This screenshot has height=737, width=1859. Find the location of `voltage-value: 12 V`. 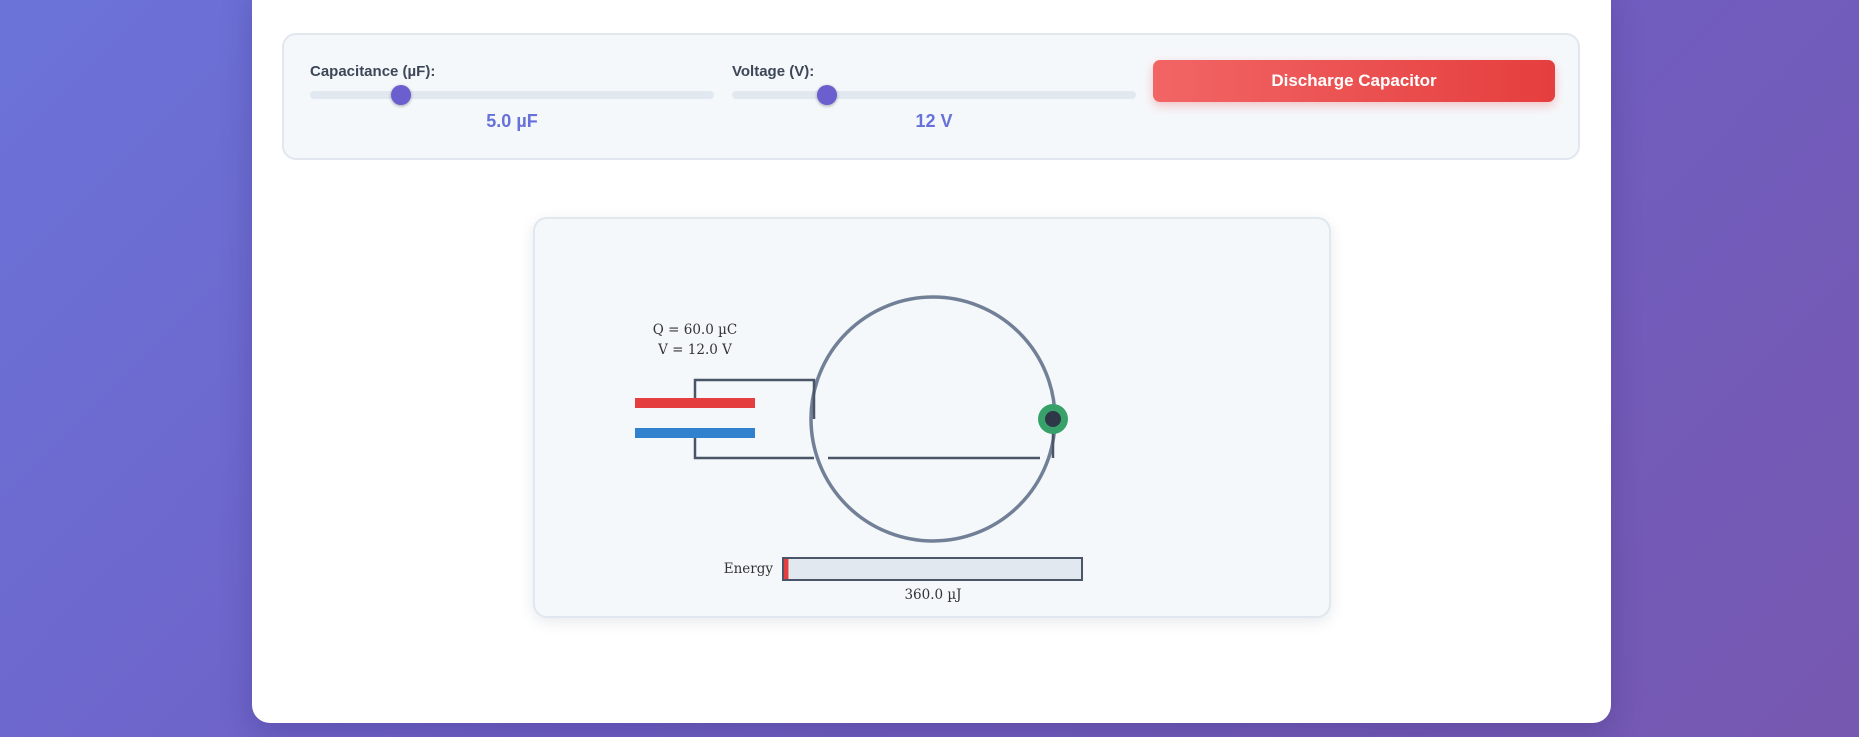

voltage-value: 12 V is located at coordinates (934, 121).